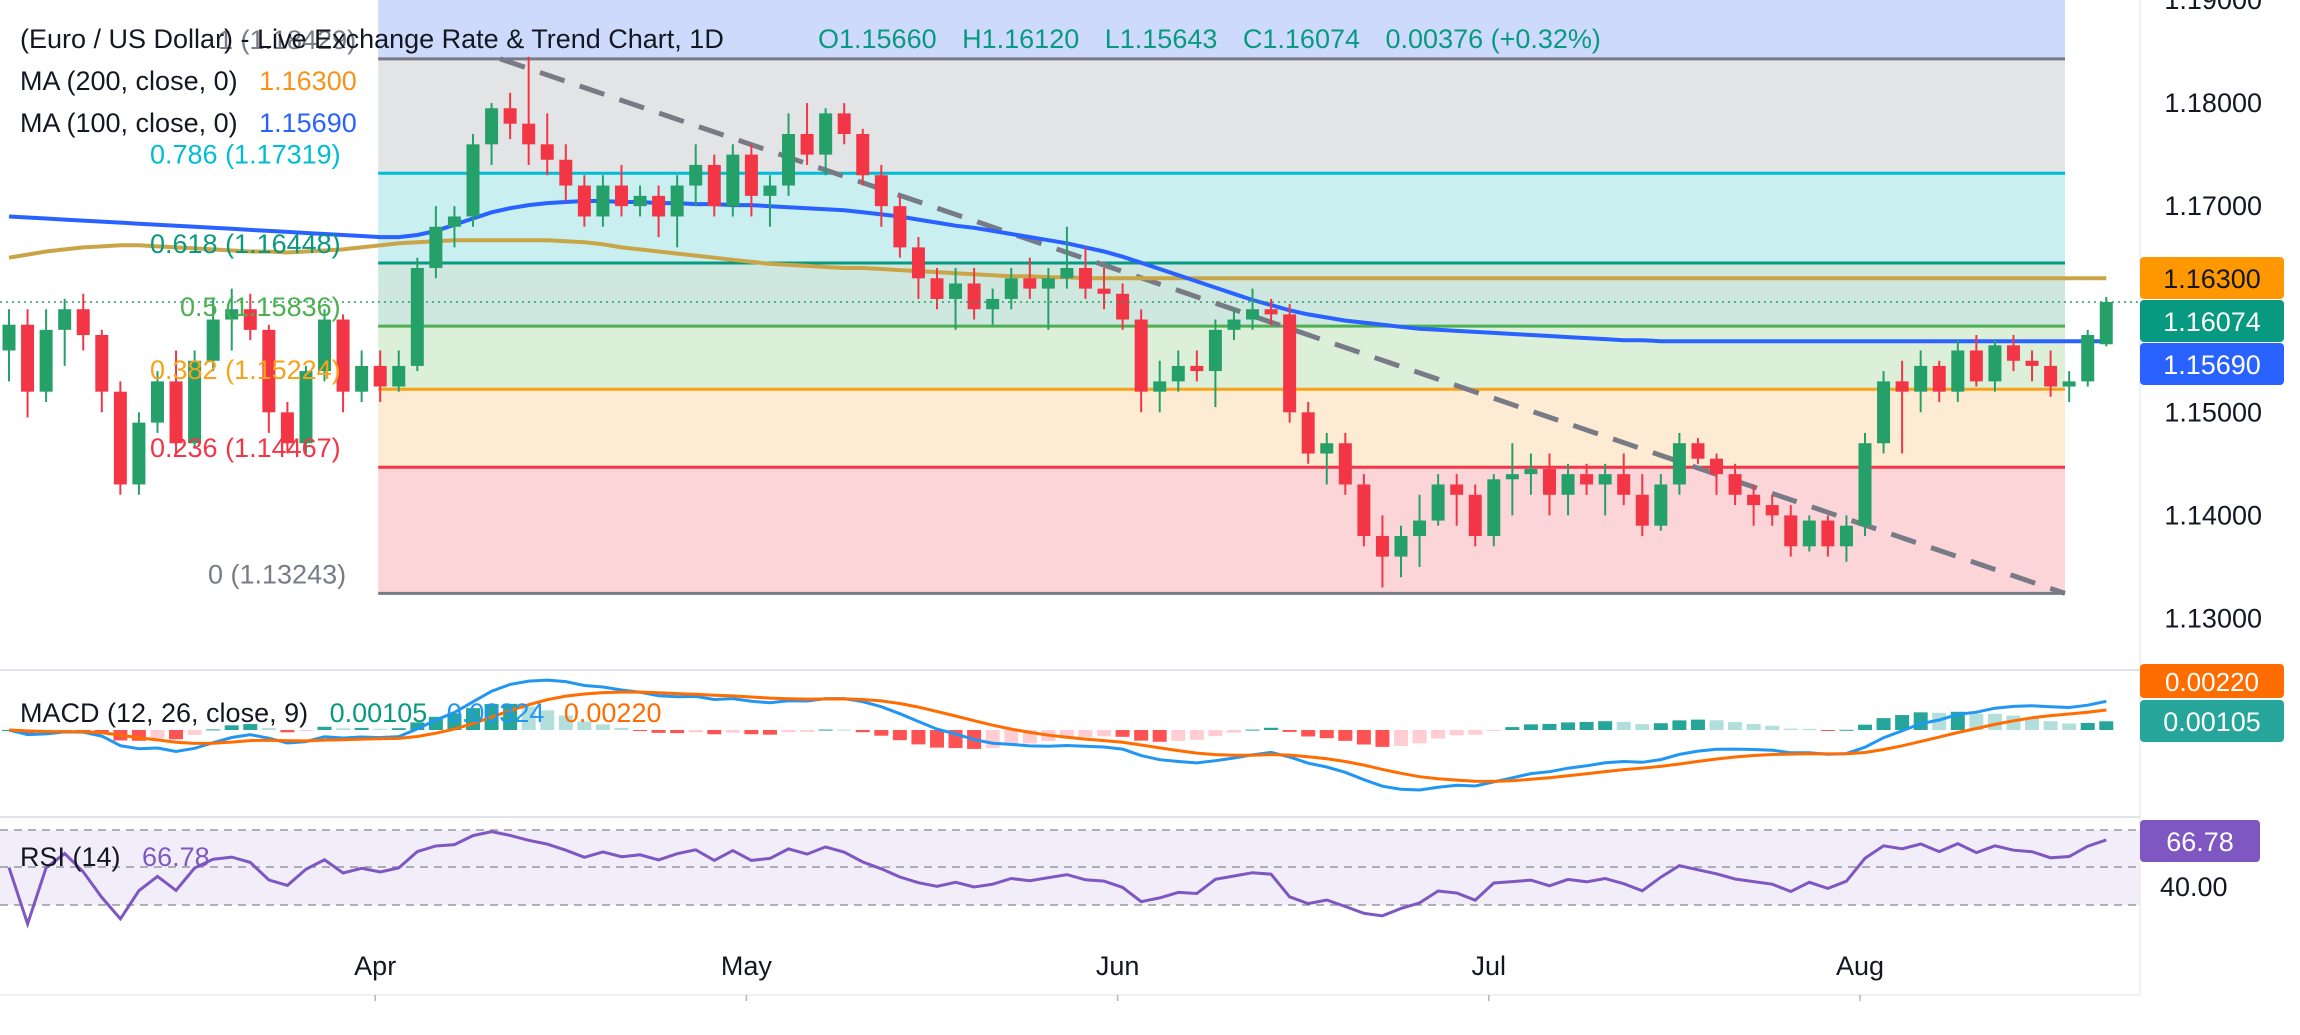  What do you see at coordinates (1058, 726) in the screenshot?
I see `macd-histogram` at bounding box center [1058, 726].